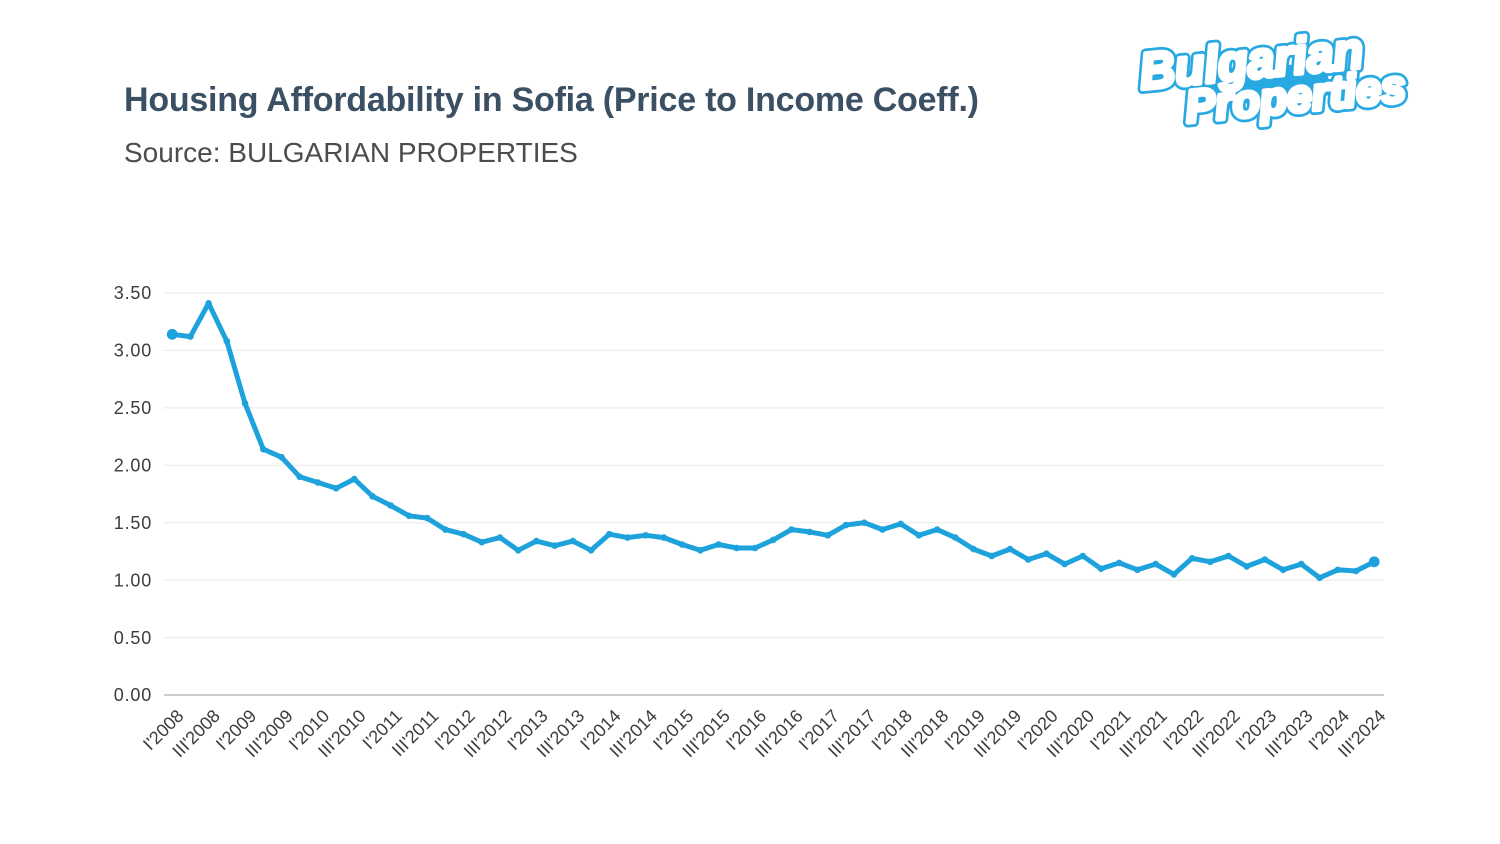  What do you see at coordinates (133, 408) in the screenshot?
I see `svg-text: 2.50` at bounding box center [133, 408].